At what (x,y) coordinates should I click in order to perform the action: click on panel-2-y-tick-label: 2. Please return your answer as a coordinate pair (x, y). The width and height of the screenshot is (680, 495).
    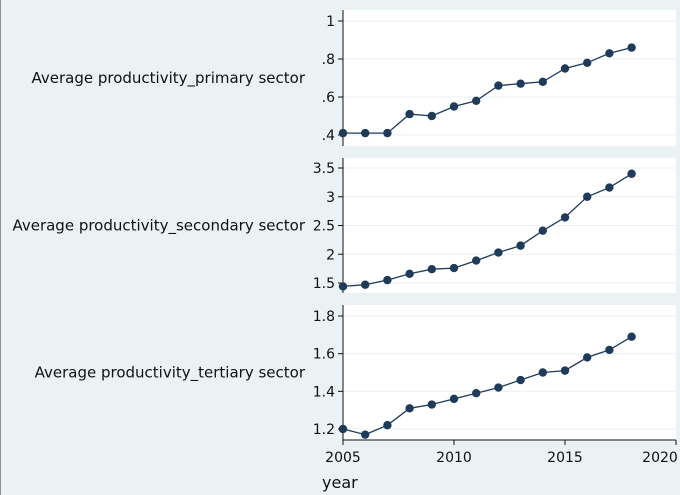
    Looking at the image, I should click on (330, 255).